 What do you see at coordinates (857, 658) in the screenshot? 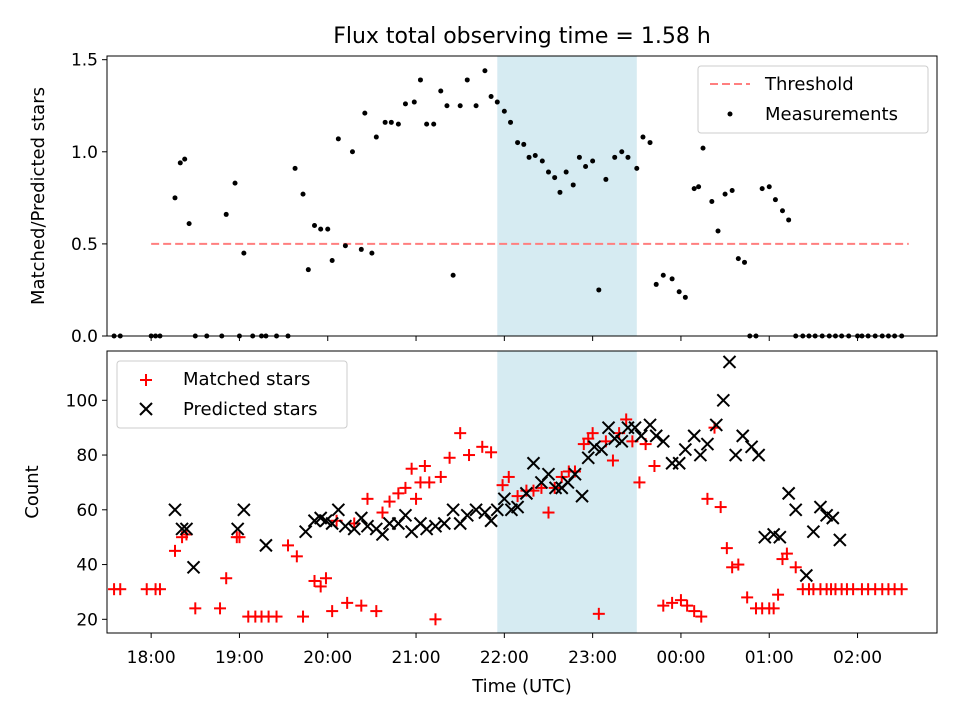
I see `x-tick-label: 02:00` at bounding box center [857, 658].